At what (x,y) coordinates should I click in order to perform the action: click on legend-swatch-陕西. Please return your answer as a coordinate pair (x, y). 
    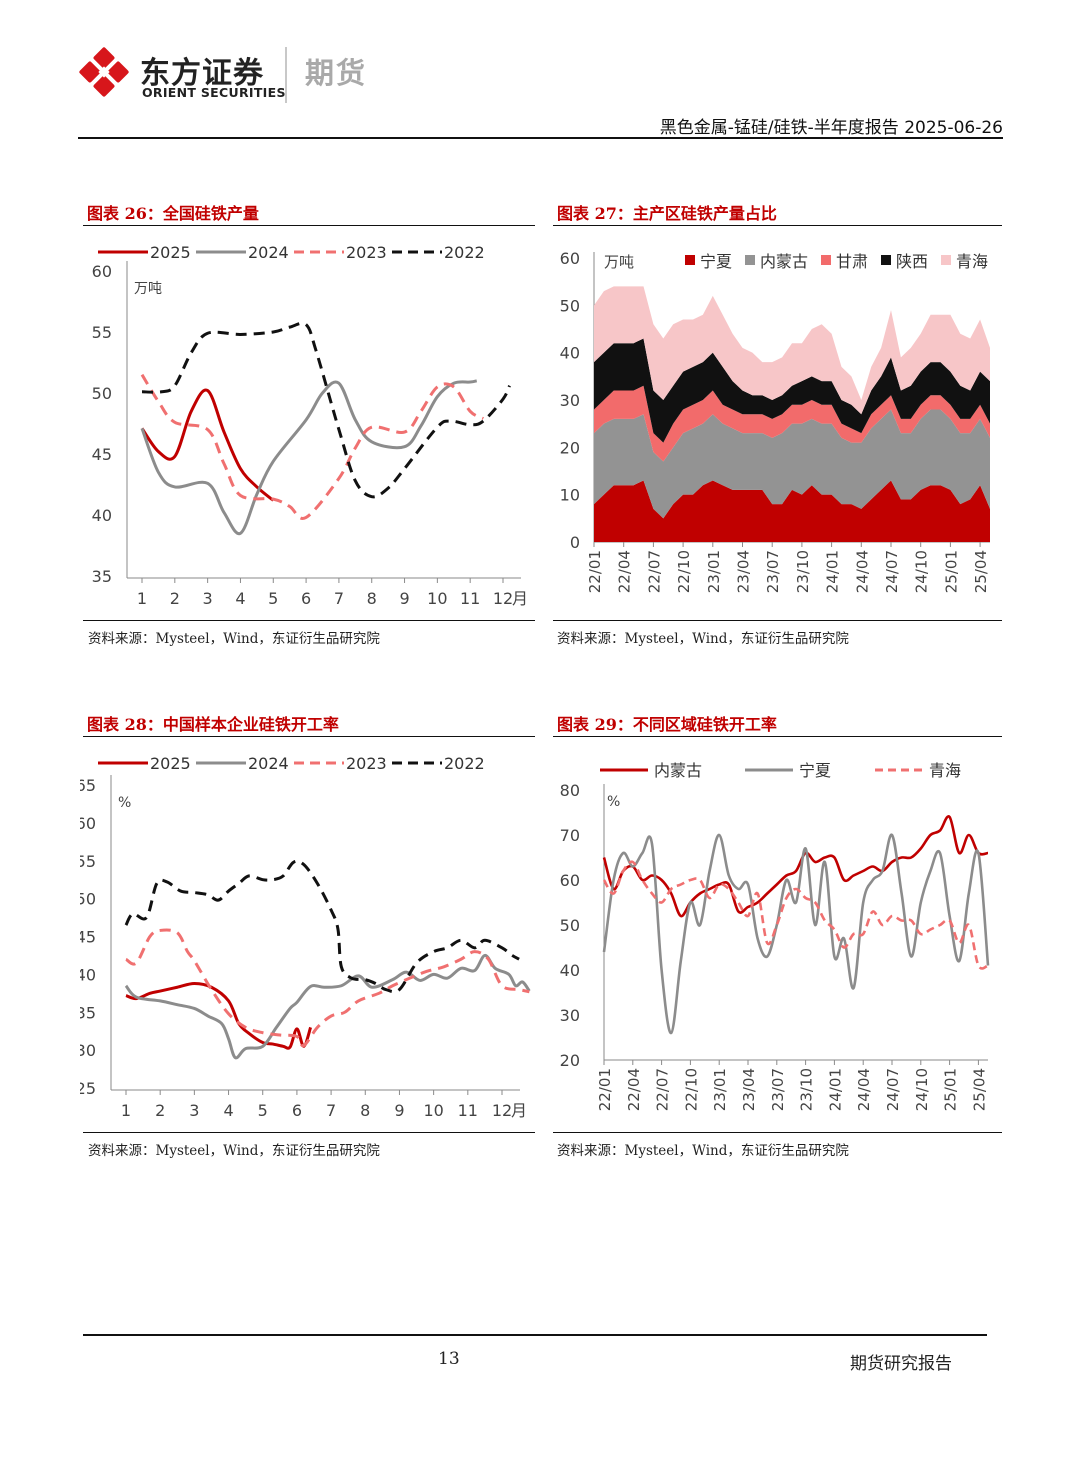
    Looking at the image, I should click on (886, 260).